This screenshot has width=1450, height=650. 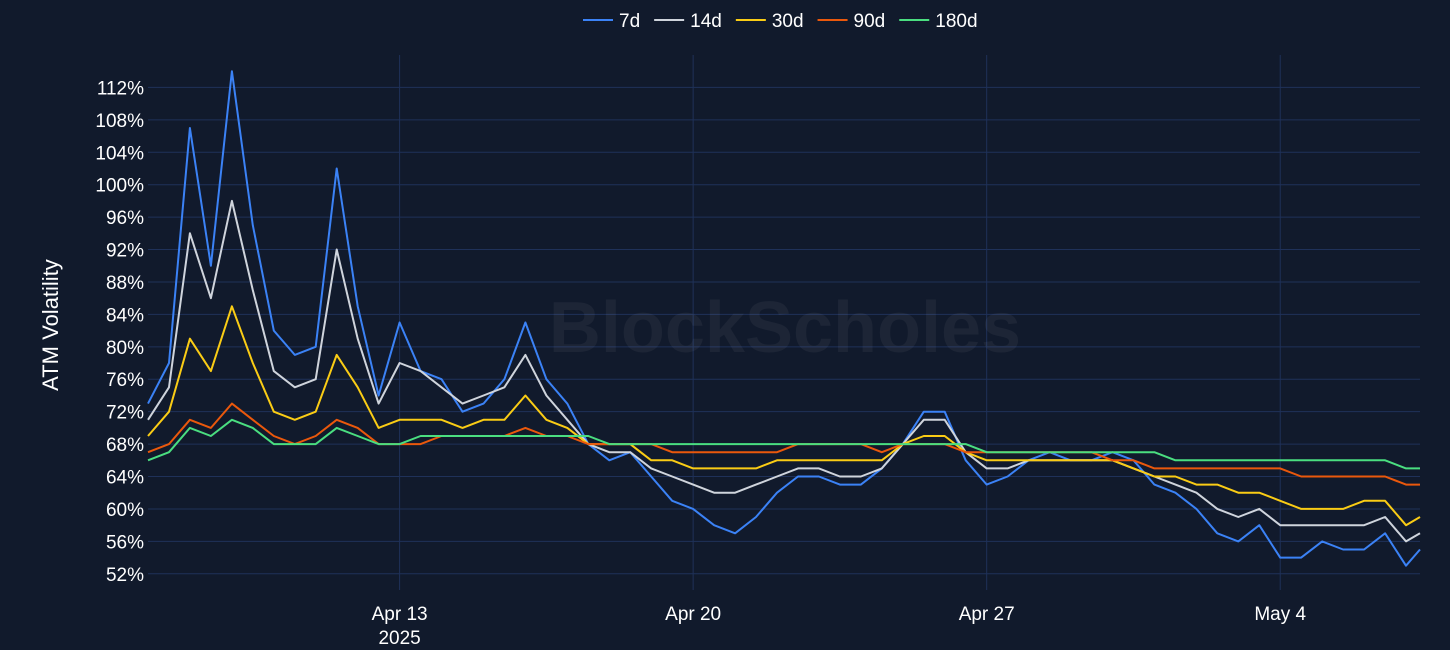 What do you see at coordinates (769, 21) in the screenshot?
I see `legend-item-30d: 30d` at bounding box center [769, 21].